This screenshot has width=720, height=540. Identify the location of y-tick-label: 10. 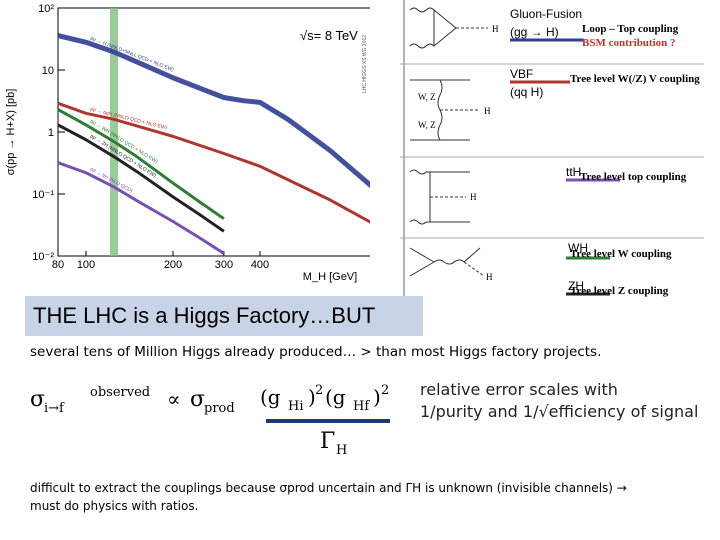
(48, 71).